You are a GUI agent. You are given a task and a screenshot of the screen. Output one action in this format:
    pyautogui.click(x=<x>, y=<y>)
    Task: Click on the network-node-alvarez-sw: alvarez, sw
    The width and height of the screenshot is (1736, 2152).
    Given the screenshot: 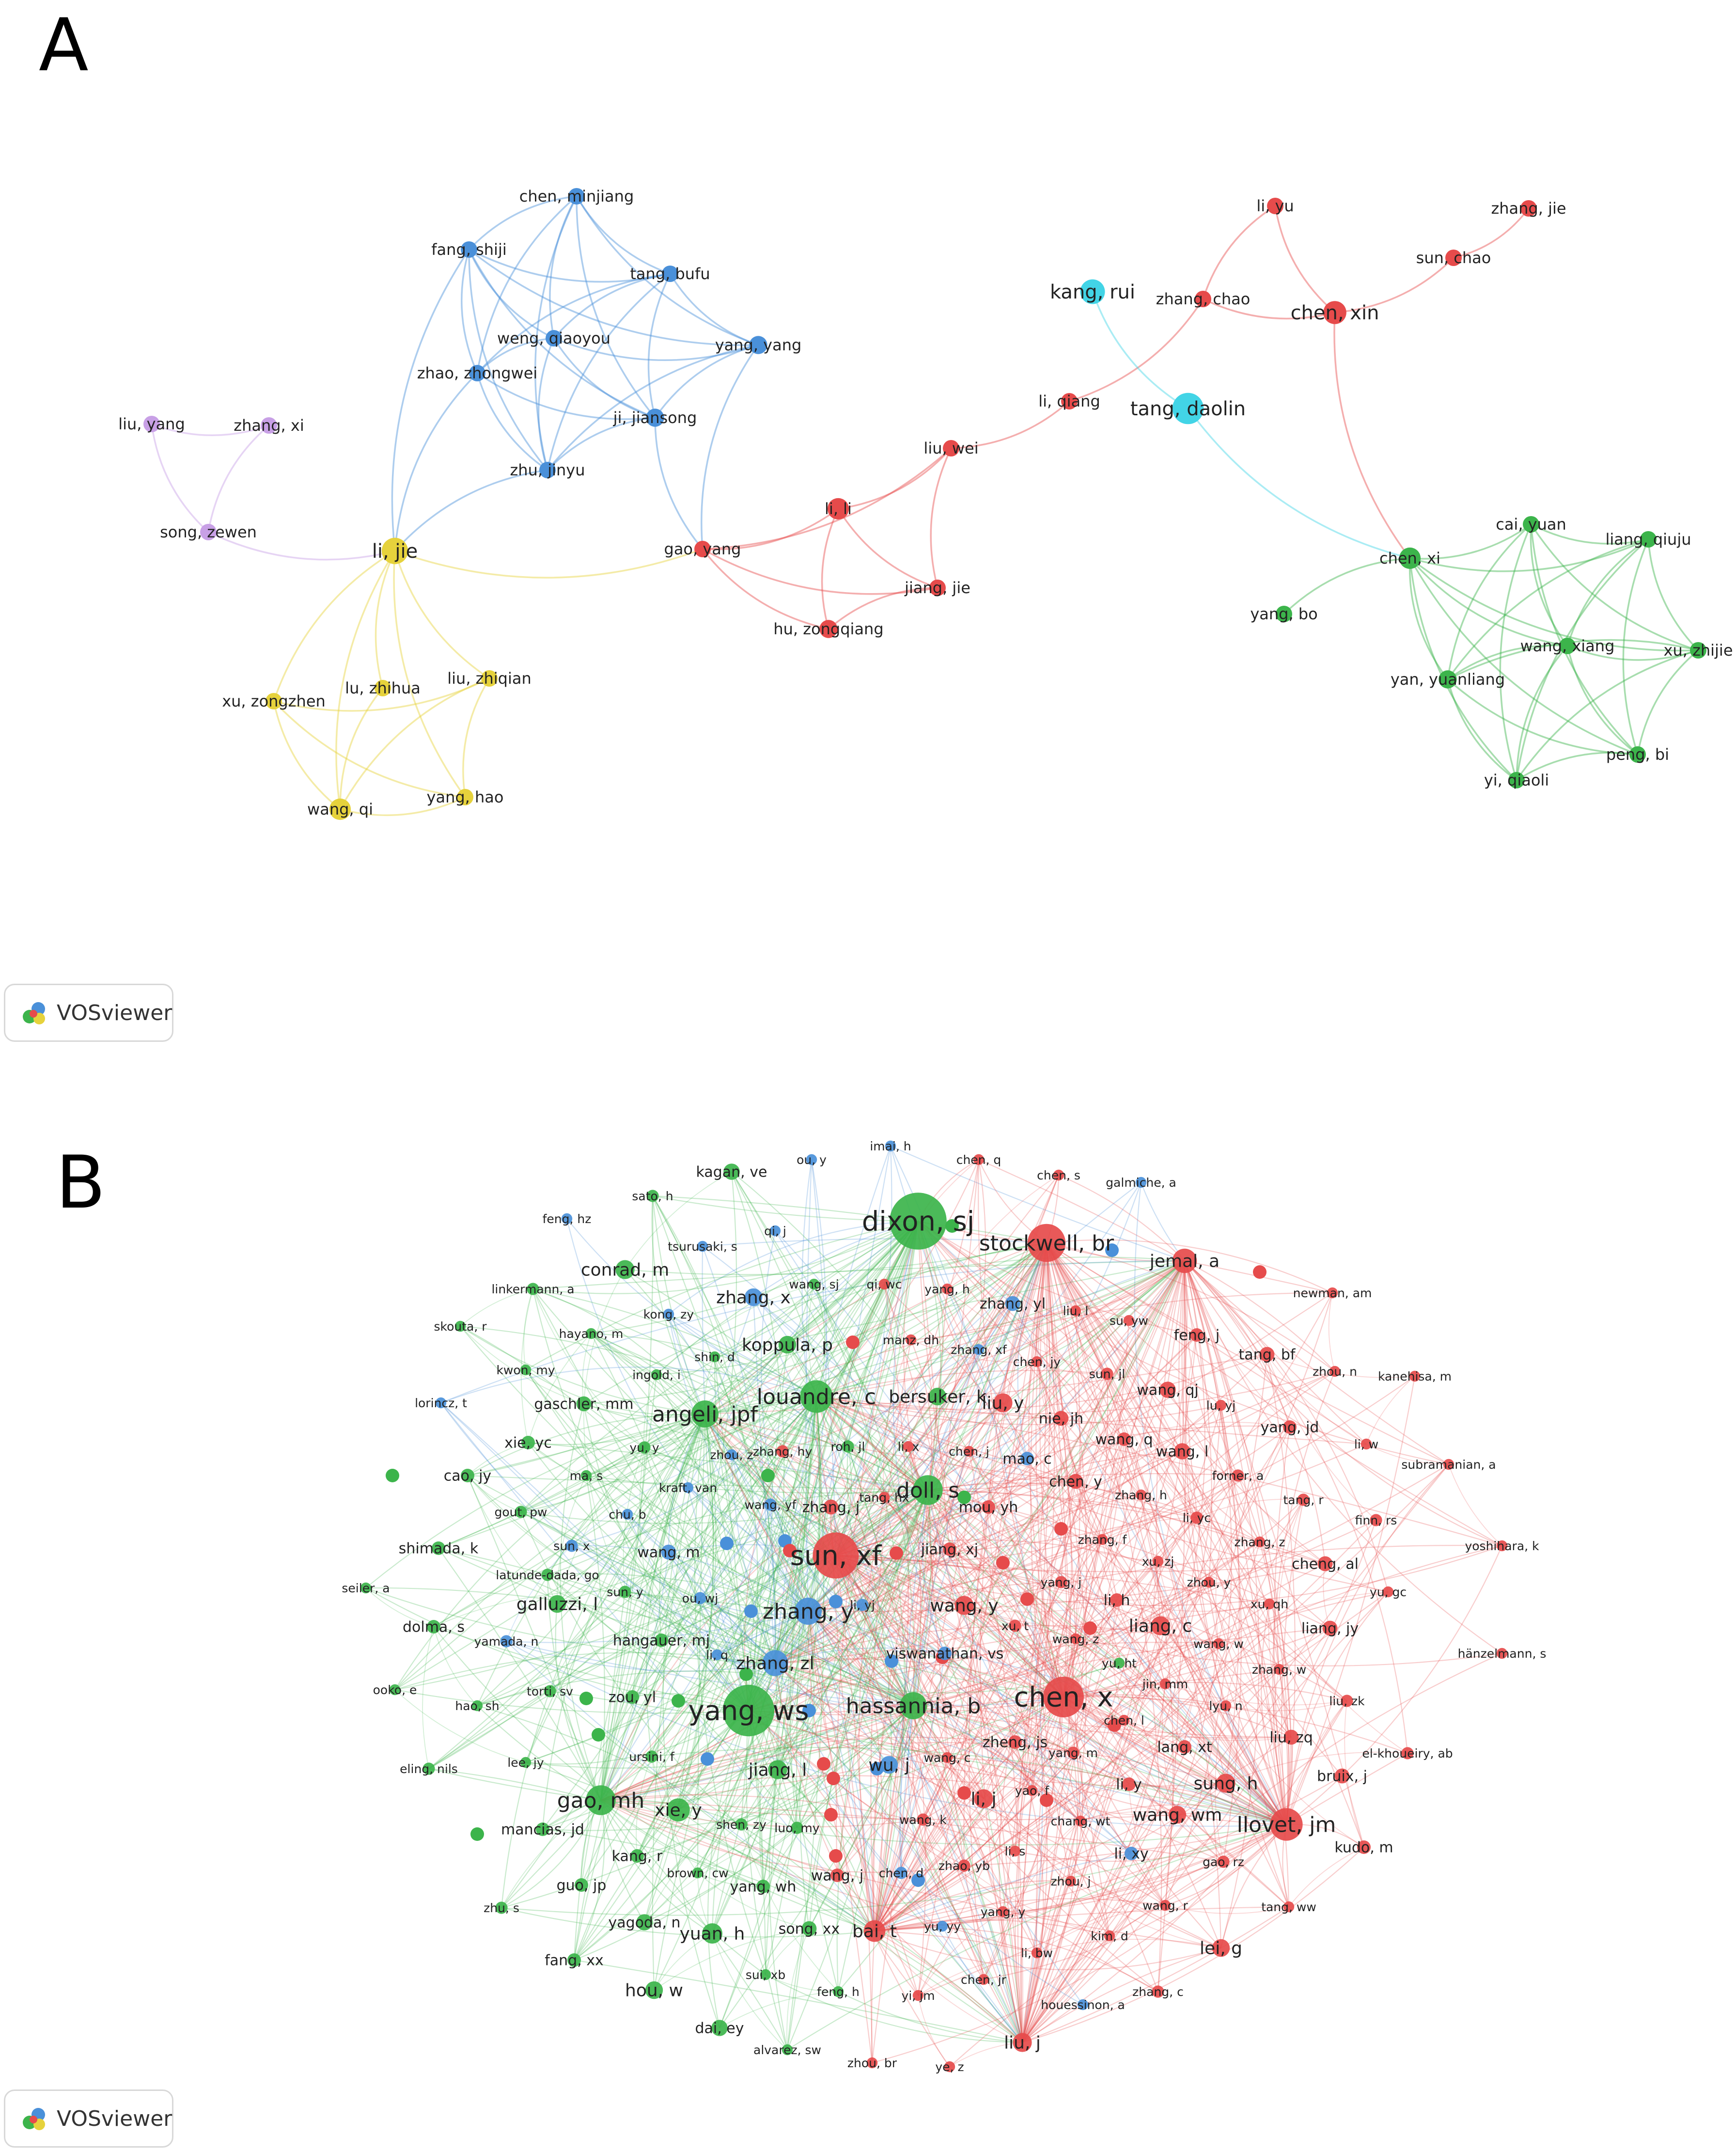 What is the action you would take?
    pyautogui.click(x=787, y=2050)
    